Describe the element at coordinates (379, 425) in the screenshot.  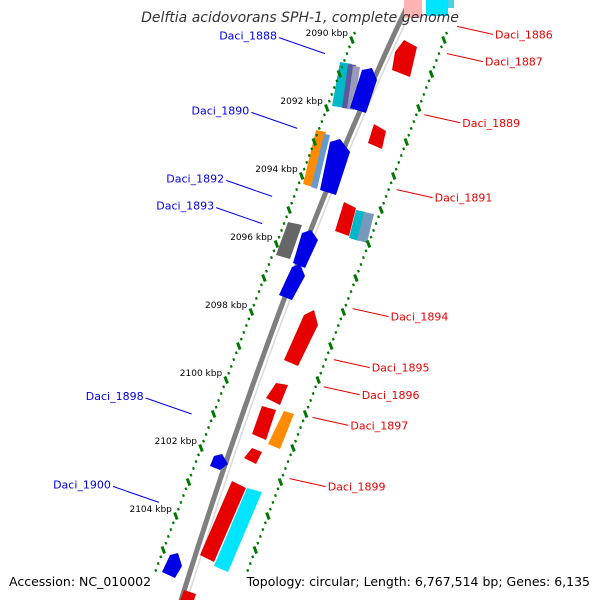
I see `gene-label: Daci_1897` at that location.